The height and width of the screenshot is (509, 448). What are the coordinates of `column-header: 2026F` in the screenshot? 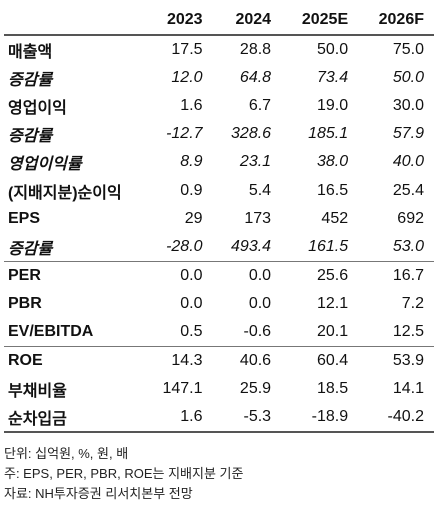 It's located at (396, 21).